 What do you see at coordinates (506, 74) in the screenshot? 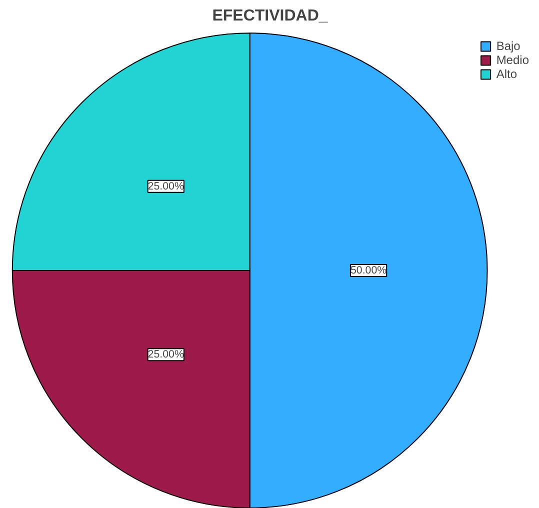
I see `legend-label: Alto` at bounding box center [506, 74].